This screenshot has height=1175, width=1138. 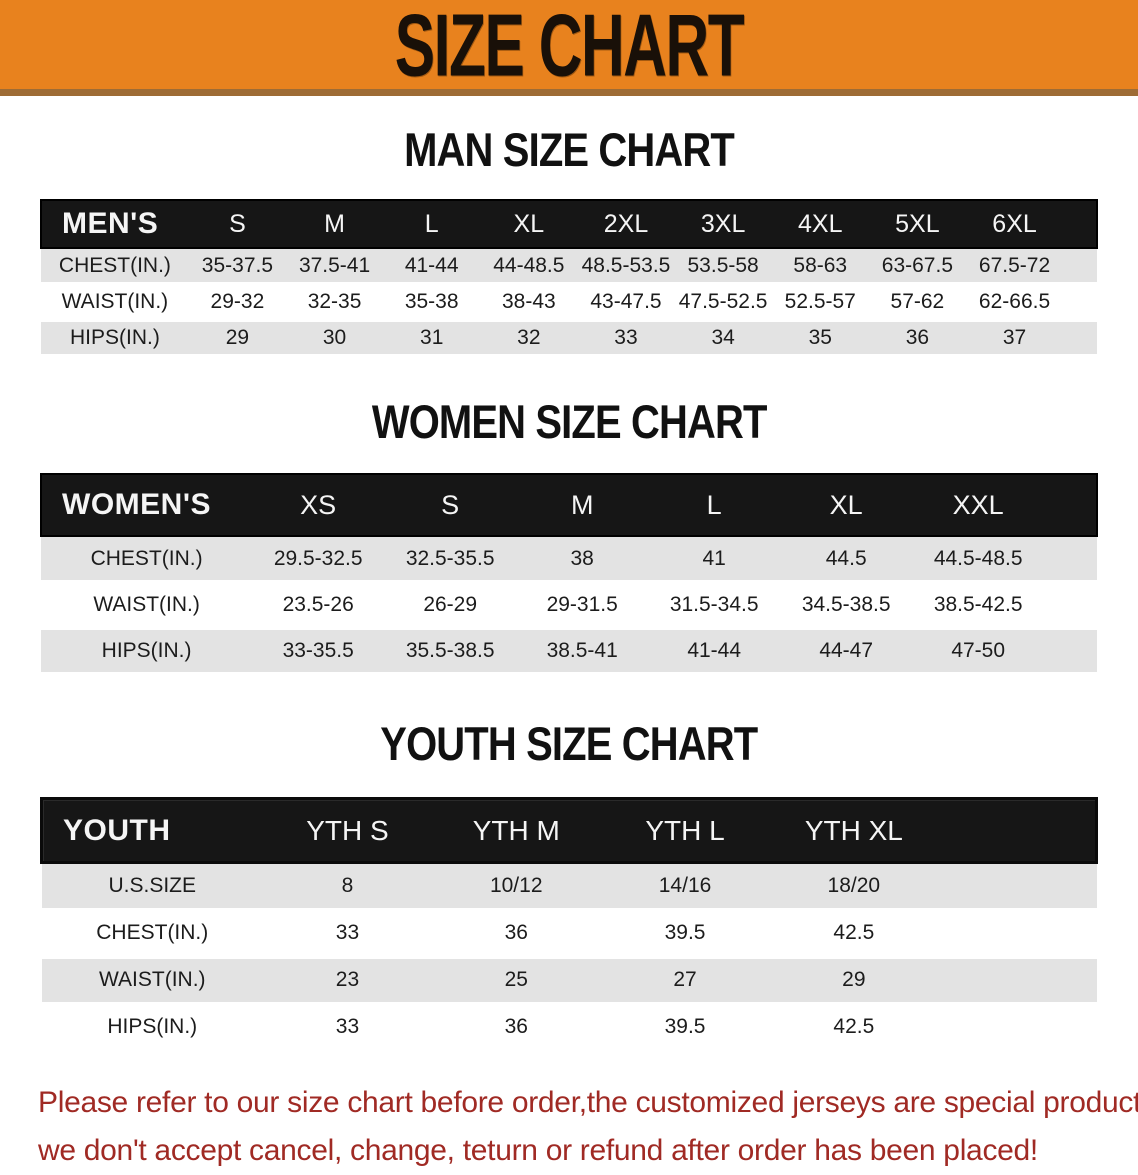 What do you see at coordinates (582, 604) in the screenshot?
I see `size-value-cell: 29-31.5` at bounding box center [582, 604].